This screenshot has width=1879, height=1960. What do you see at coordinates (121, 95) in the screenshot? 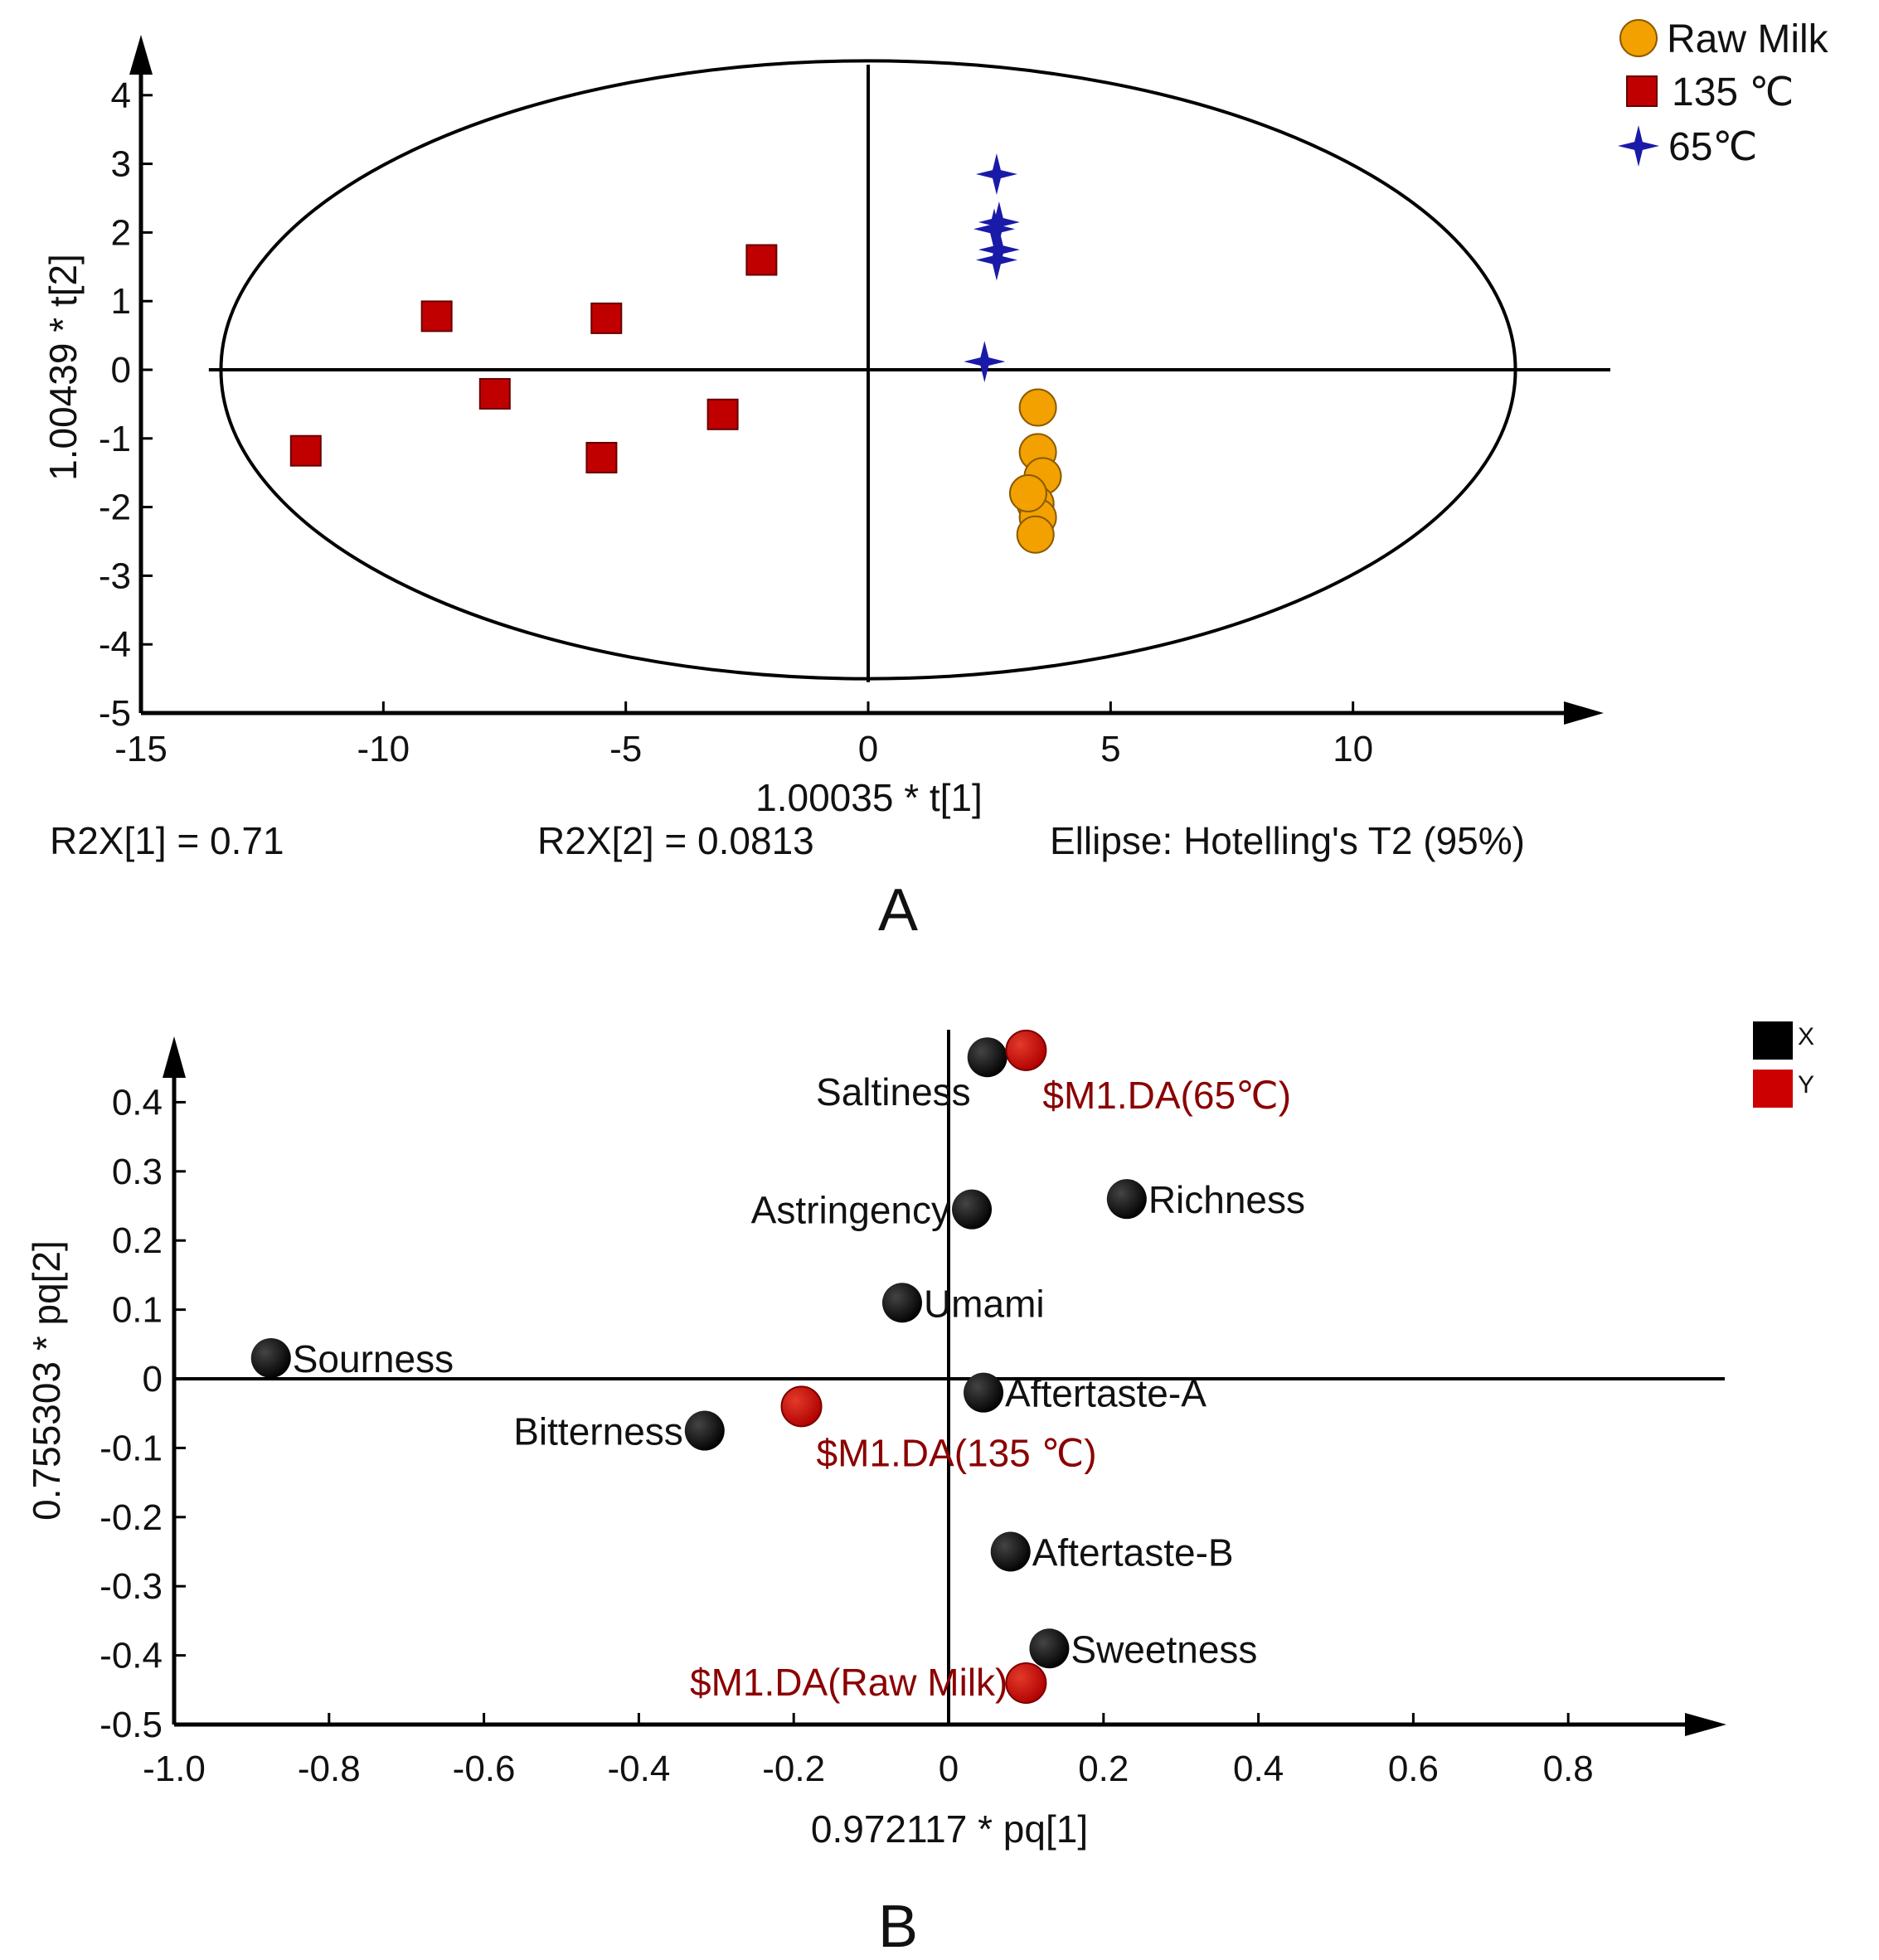
I see `panel-a-y-tick-label: 4` at bounding box center [121, 95].